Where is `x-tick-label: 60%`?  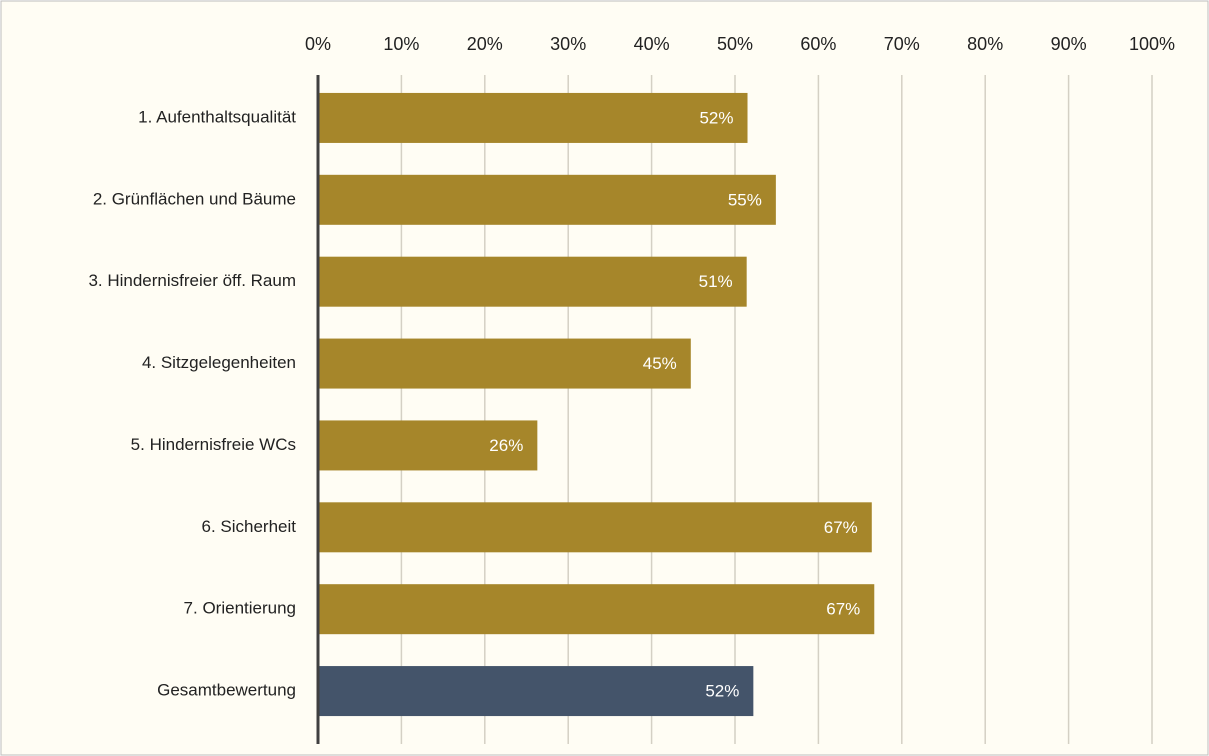 x-tick-label: 60% is located at coordinates (818, 44).